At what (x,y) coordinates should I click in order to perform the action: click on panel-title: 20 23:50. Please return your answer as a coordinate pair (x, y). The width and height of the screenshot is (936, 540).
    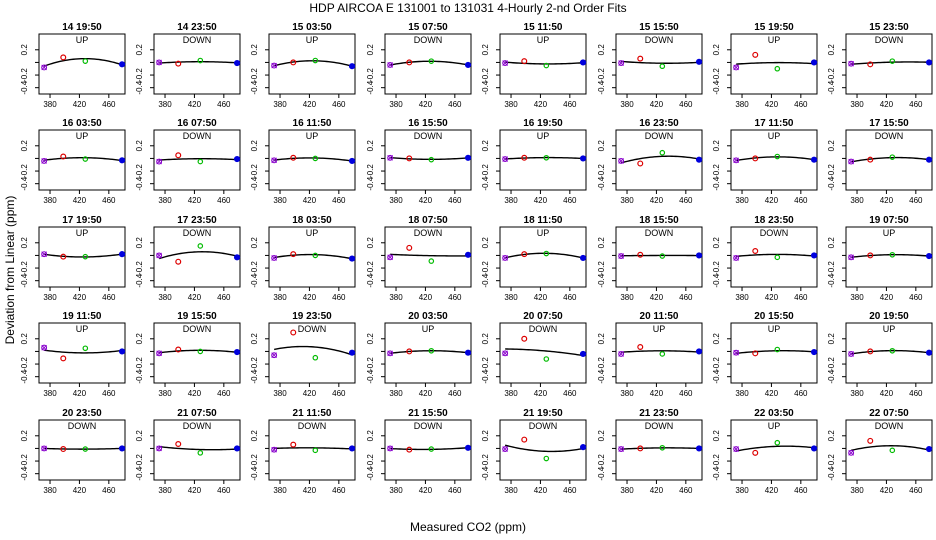
    Looking at the image, I should click on (82, 413).